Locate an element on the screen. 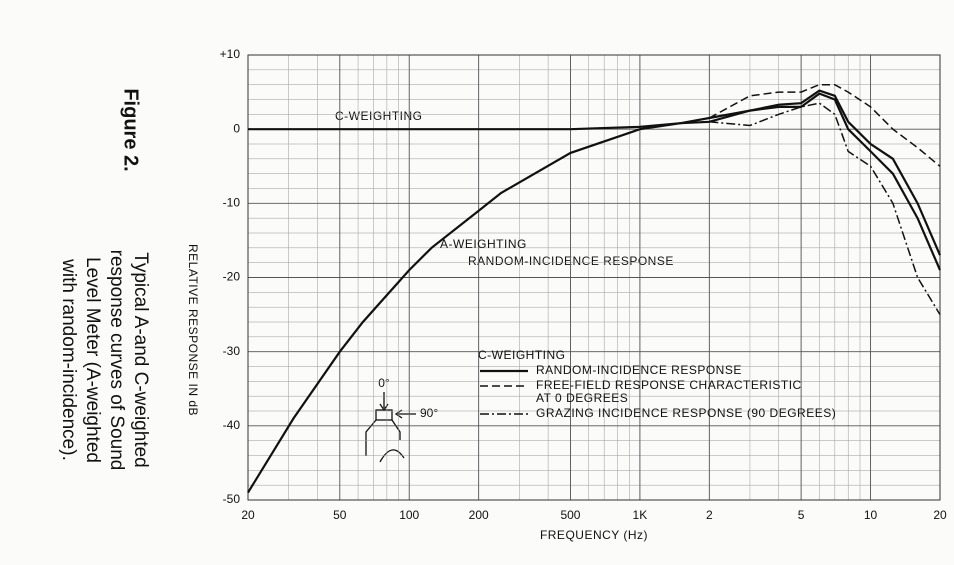 This screenshot has height=565, width=954. y-tick-label: -20 is located at coordinates (232, 277).